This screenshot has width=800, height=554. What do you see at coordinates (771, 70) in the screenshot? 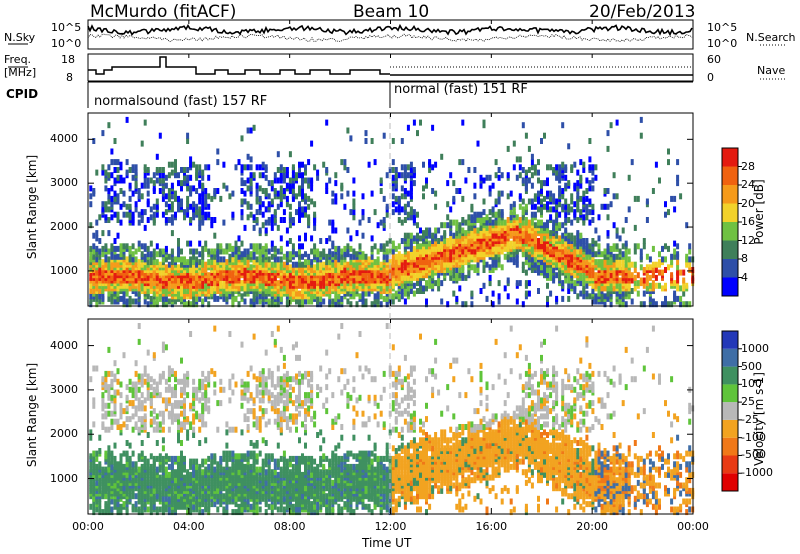
I see `nave-label: Nave` at bounding box center [771, 70].